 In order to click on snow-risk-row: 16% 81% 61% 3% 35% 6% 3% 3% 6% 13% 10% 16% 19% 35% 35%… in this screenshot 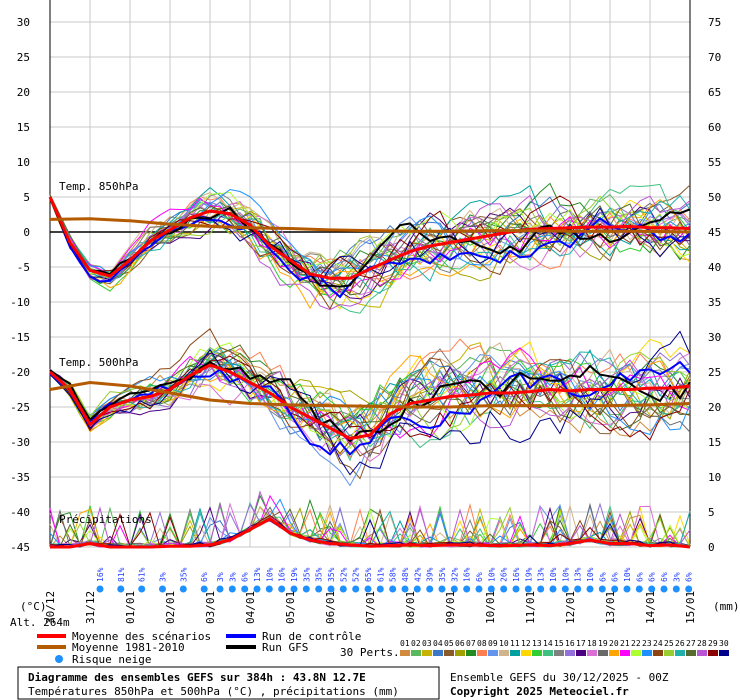, I will do `click(395, 580)`.